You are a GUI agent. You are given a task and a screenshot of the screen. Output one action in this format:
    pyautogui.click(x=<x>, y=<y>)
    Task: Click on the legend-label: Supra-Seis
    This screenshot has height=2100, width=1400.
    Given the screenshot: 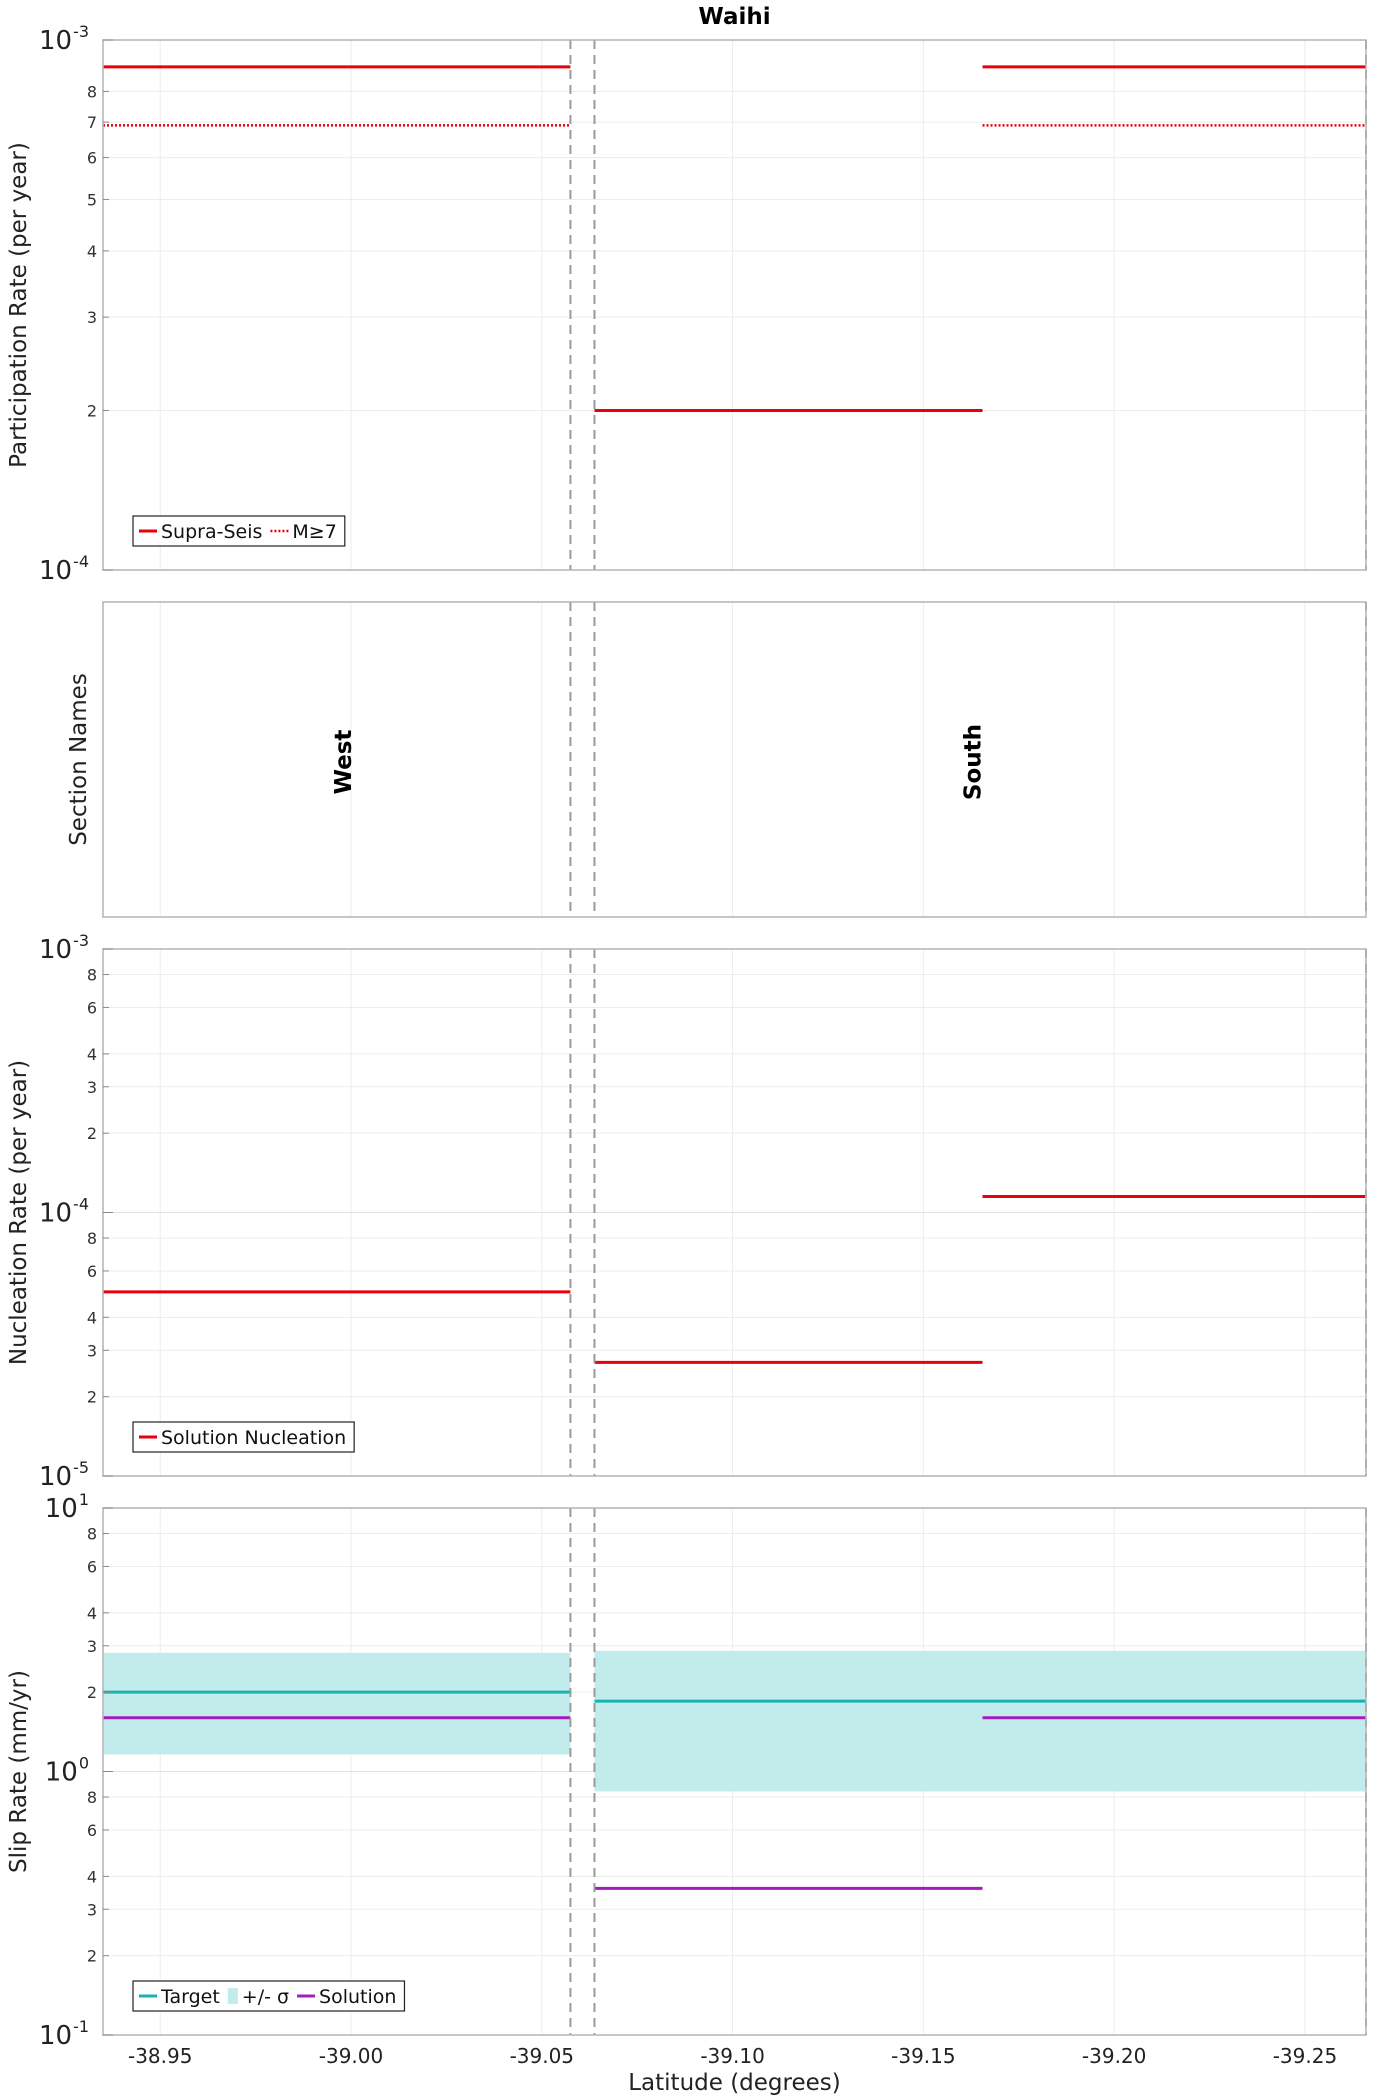 What is the action you would take?
    pyautogui.click(x=211, y=532)
    